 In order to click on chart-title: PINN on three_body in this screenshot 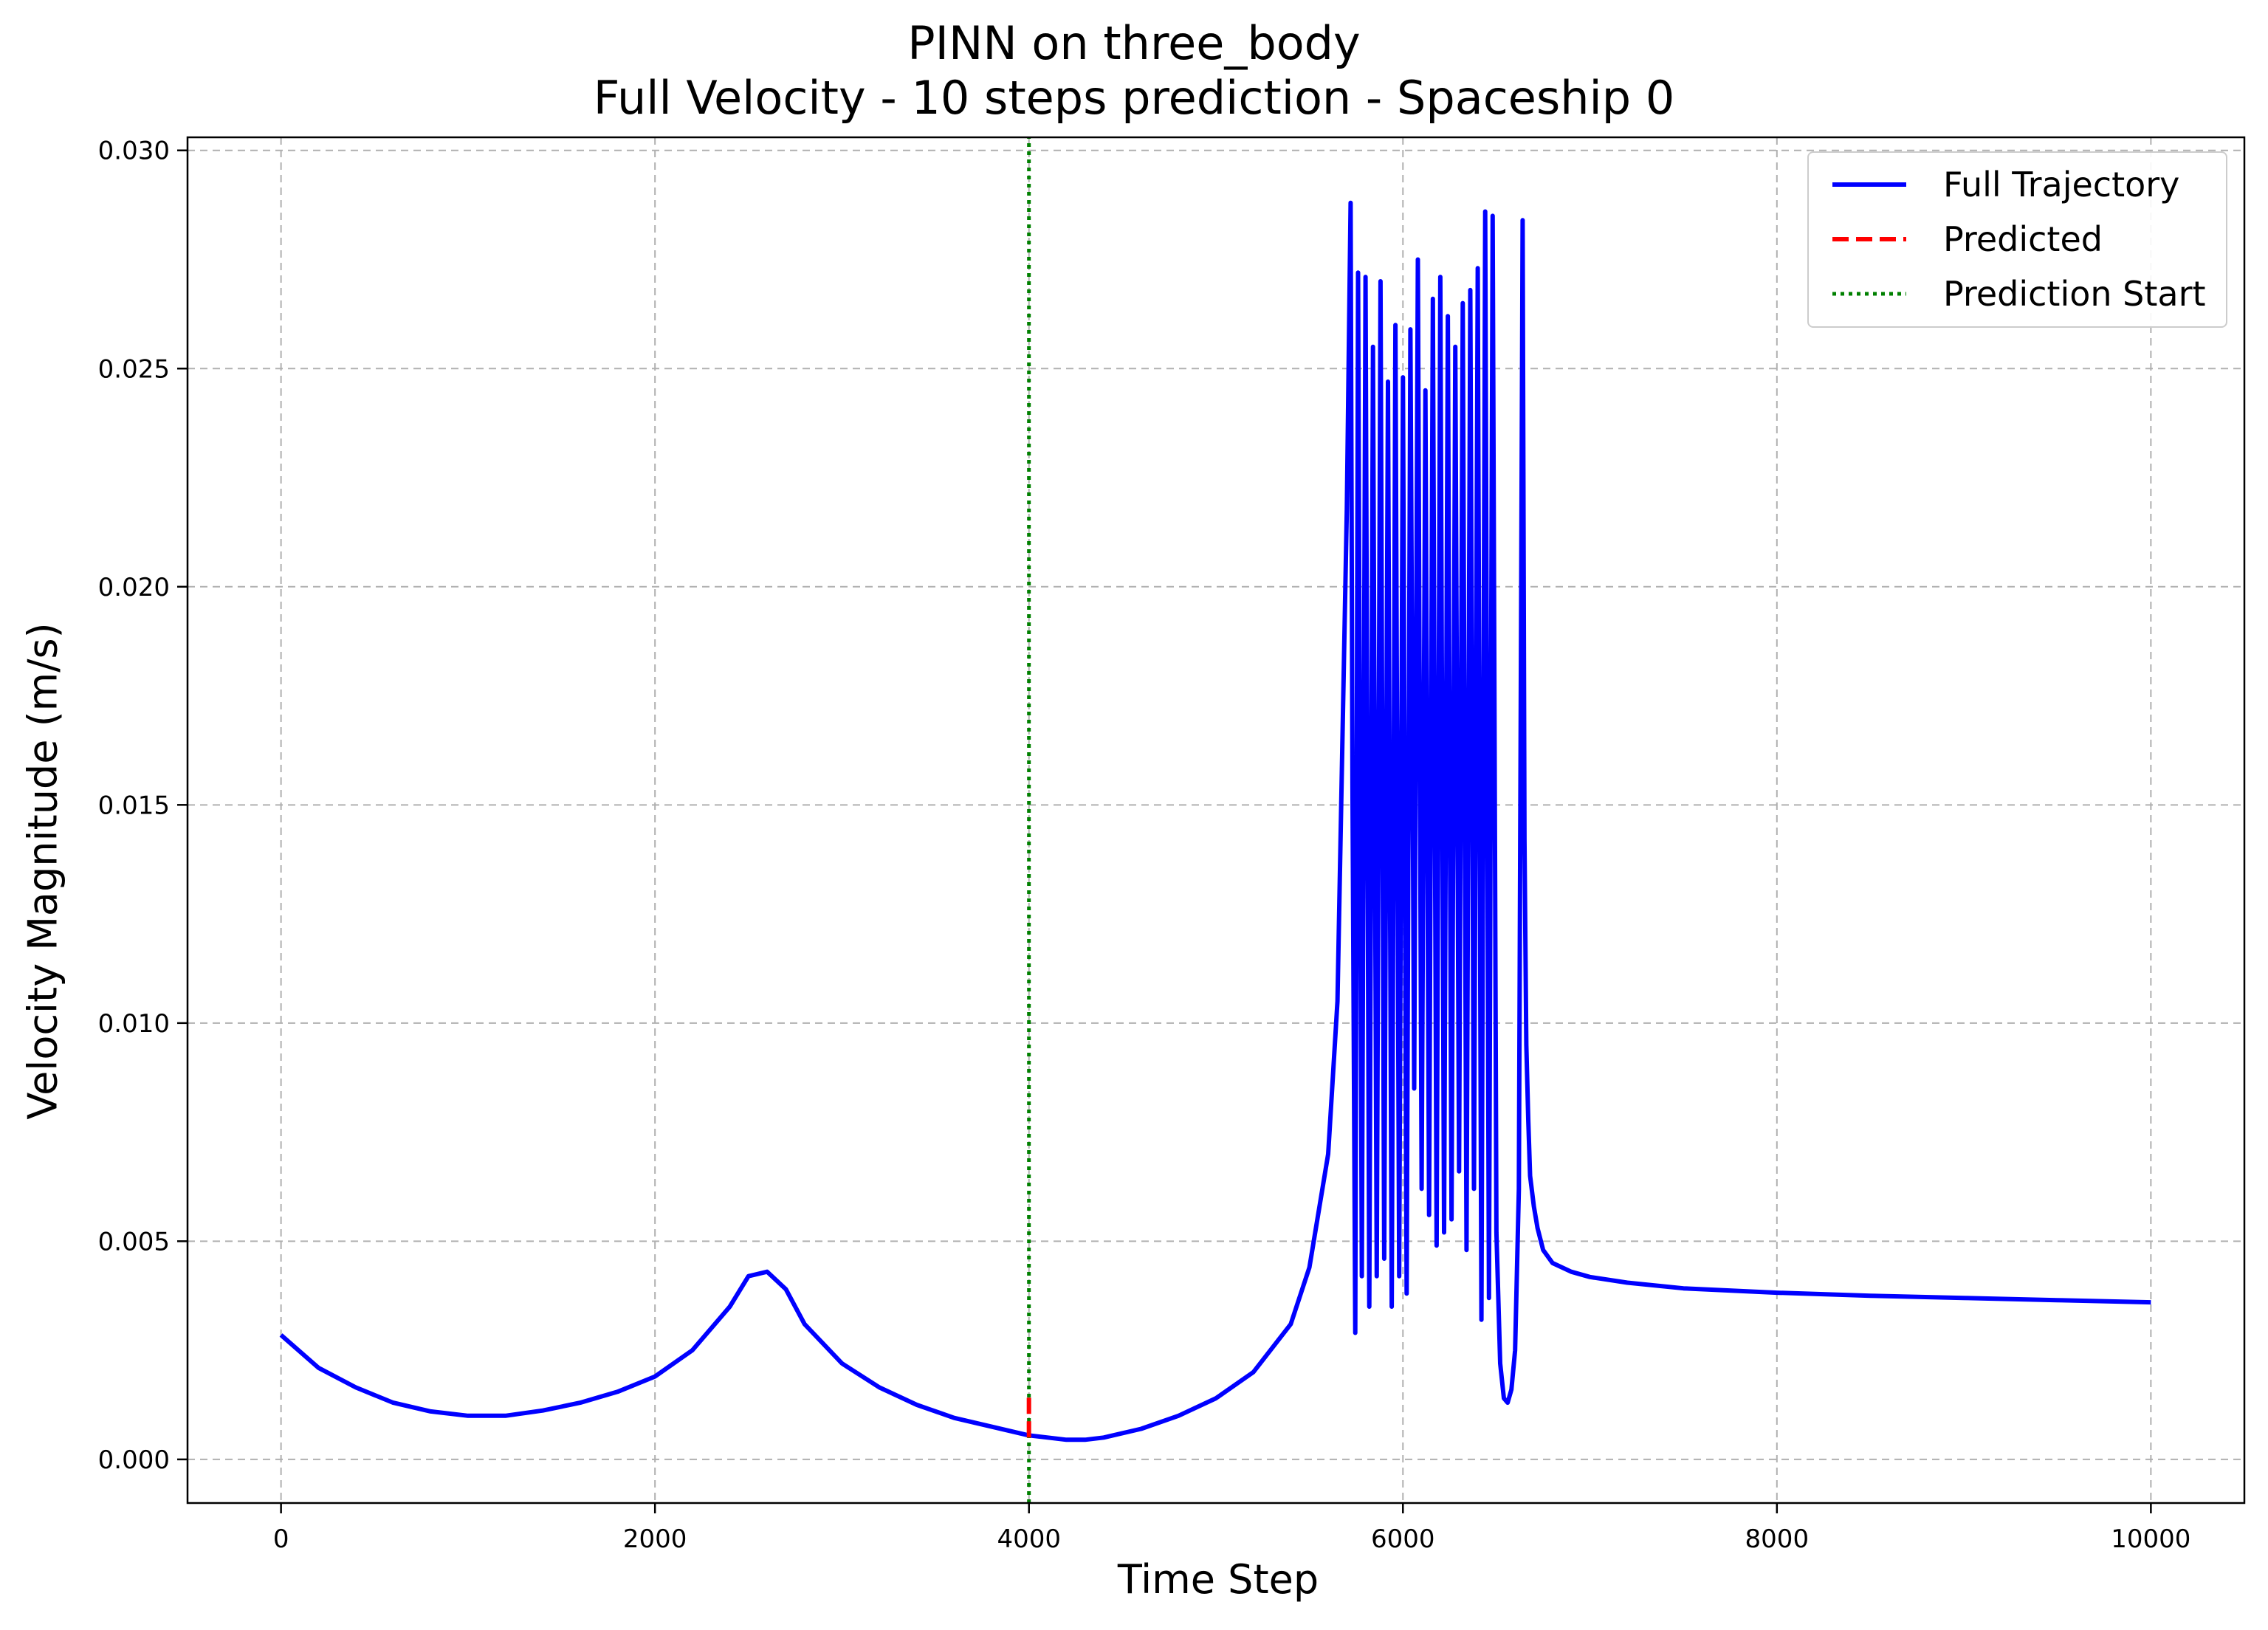, I will do `click(1134, 43)`.